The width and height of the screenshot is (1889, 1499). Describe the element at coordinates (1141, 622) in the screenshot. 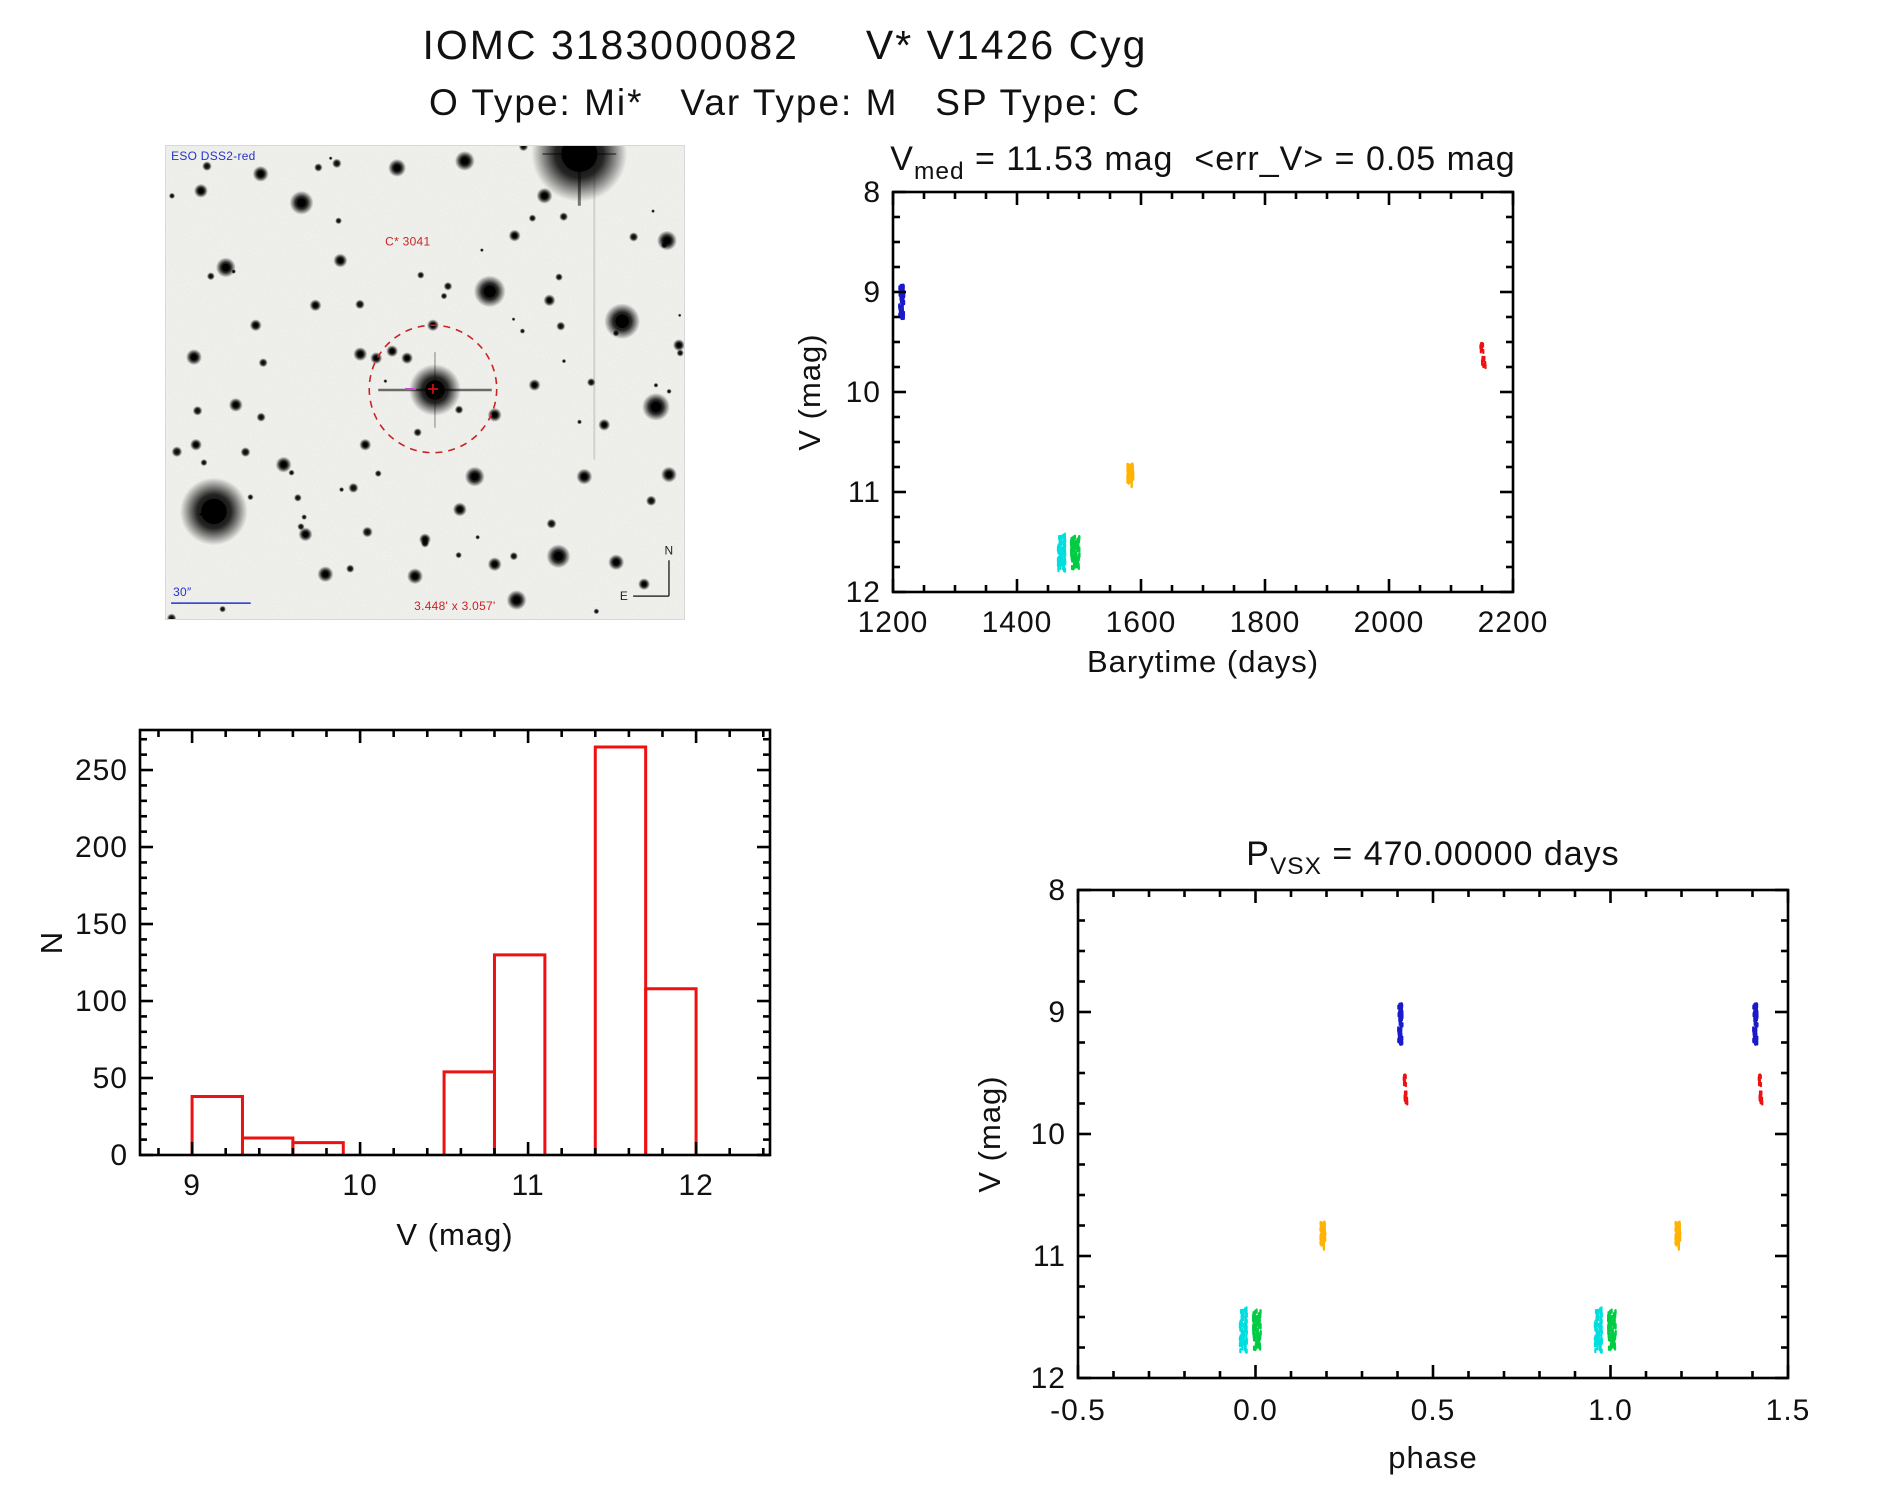

I see `lightcurve-xtick-label: 1600` at that location.